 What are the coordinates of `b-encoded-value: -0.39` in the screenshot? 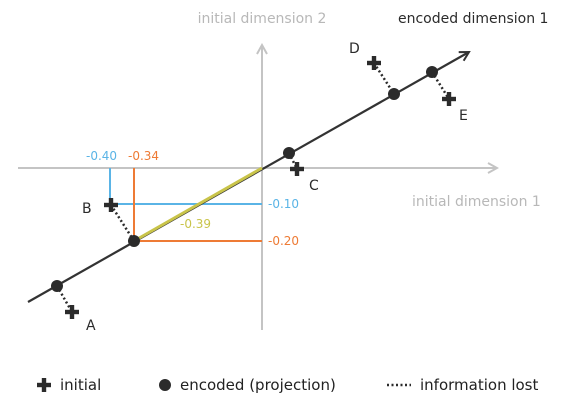 It's located at (195, 224).